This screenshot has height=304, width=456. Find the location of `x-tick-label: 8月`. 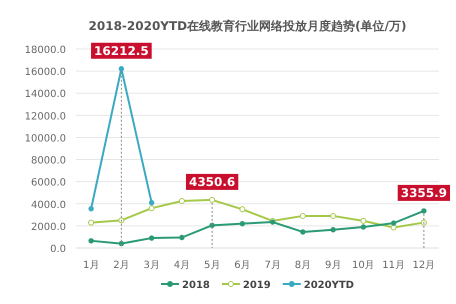

x-tick-label: 8月 is located at coordinates (303, 265).